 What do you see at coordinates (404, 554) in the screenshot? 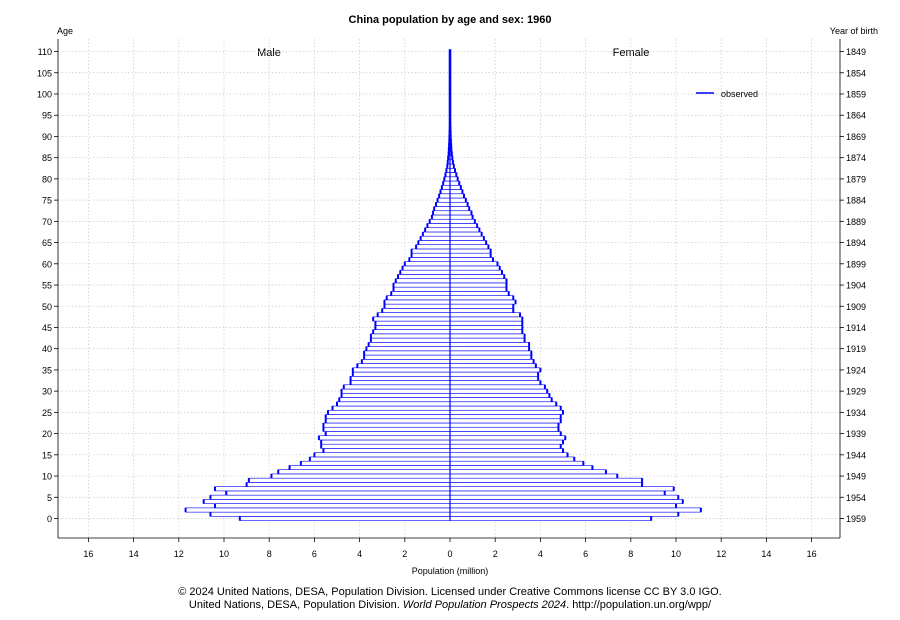
I see `x-tick-label: 2` at bounding box center [404, 554].